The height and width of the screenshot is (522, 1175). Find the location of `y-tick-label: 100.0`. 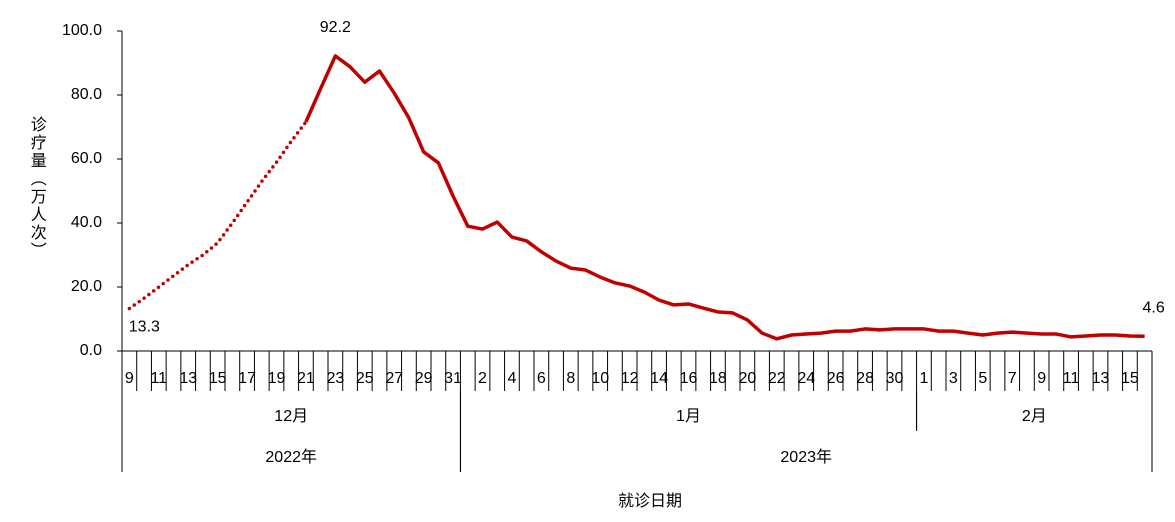

y-tick-label: 100.0 is located at coordinates (82, 30).